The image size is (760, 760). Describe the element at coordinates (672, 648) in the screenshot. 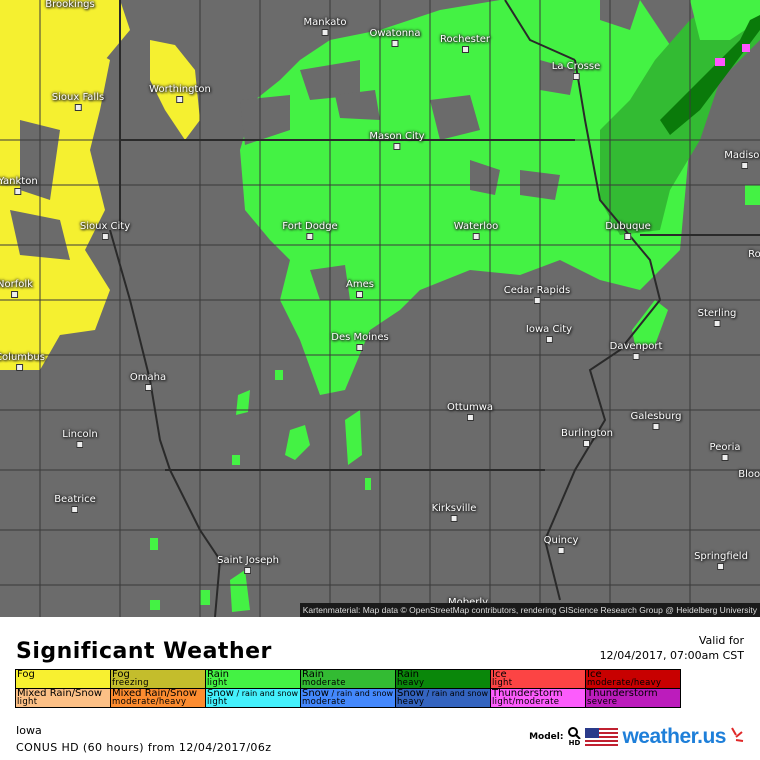

I see `valid-time: Valid for 12/04/2017, 07:00am CST` at that location.